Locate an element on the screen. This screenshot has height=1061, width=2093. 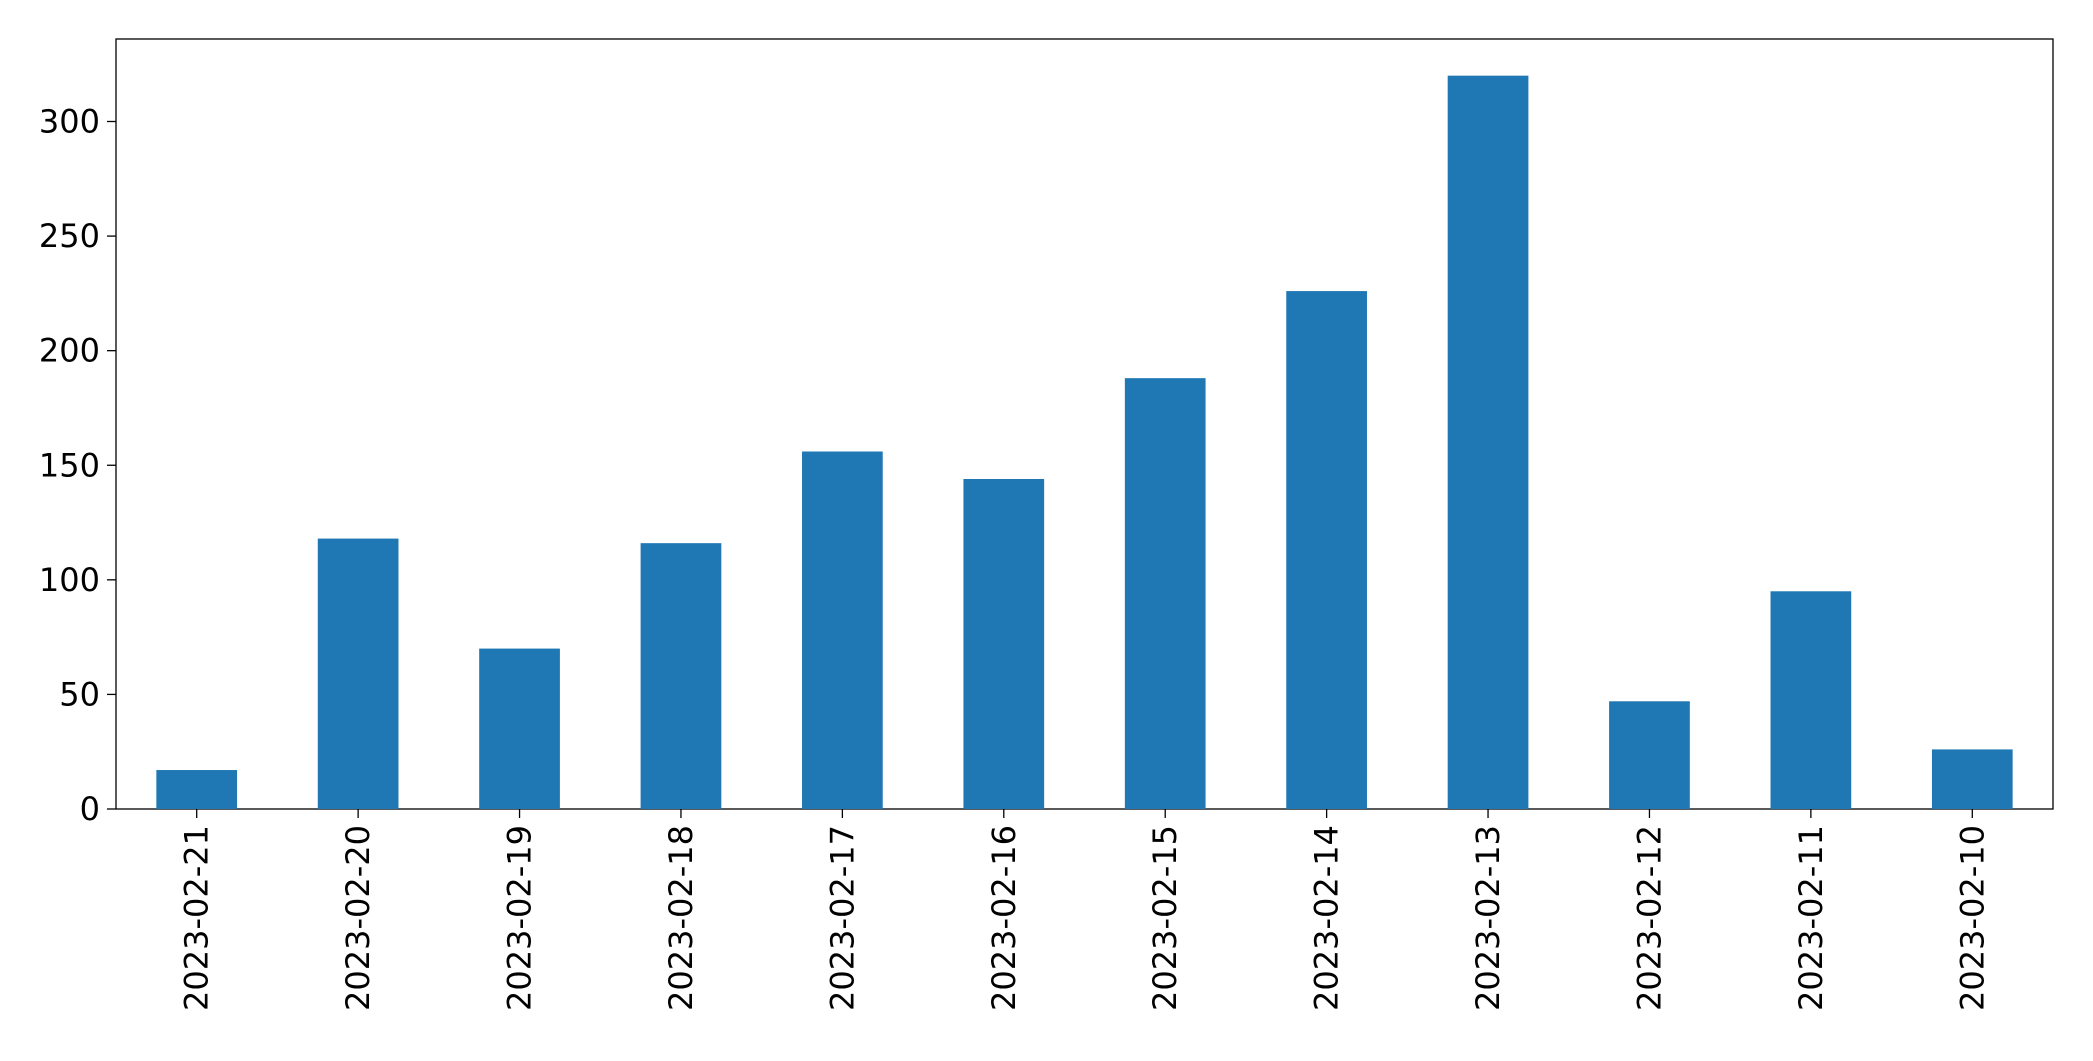
y-tick-label: 0 is located at coordinates (90, 809).